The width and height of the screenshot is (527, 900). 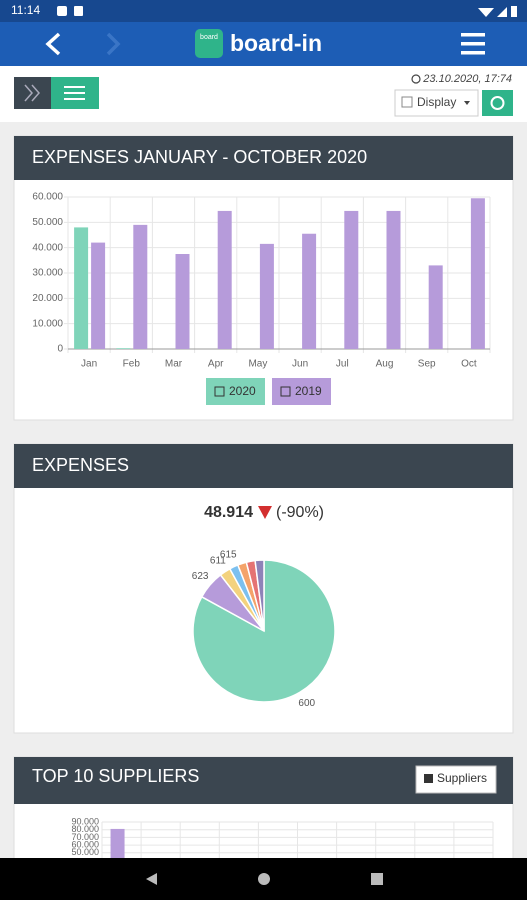 What do you see at coordinates (469, 364) in the screenshot?
I see `x-tick-label: Oct` at bounding box center [469, 364].